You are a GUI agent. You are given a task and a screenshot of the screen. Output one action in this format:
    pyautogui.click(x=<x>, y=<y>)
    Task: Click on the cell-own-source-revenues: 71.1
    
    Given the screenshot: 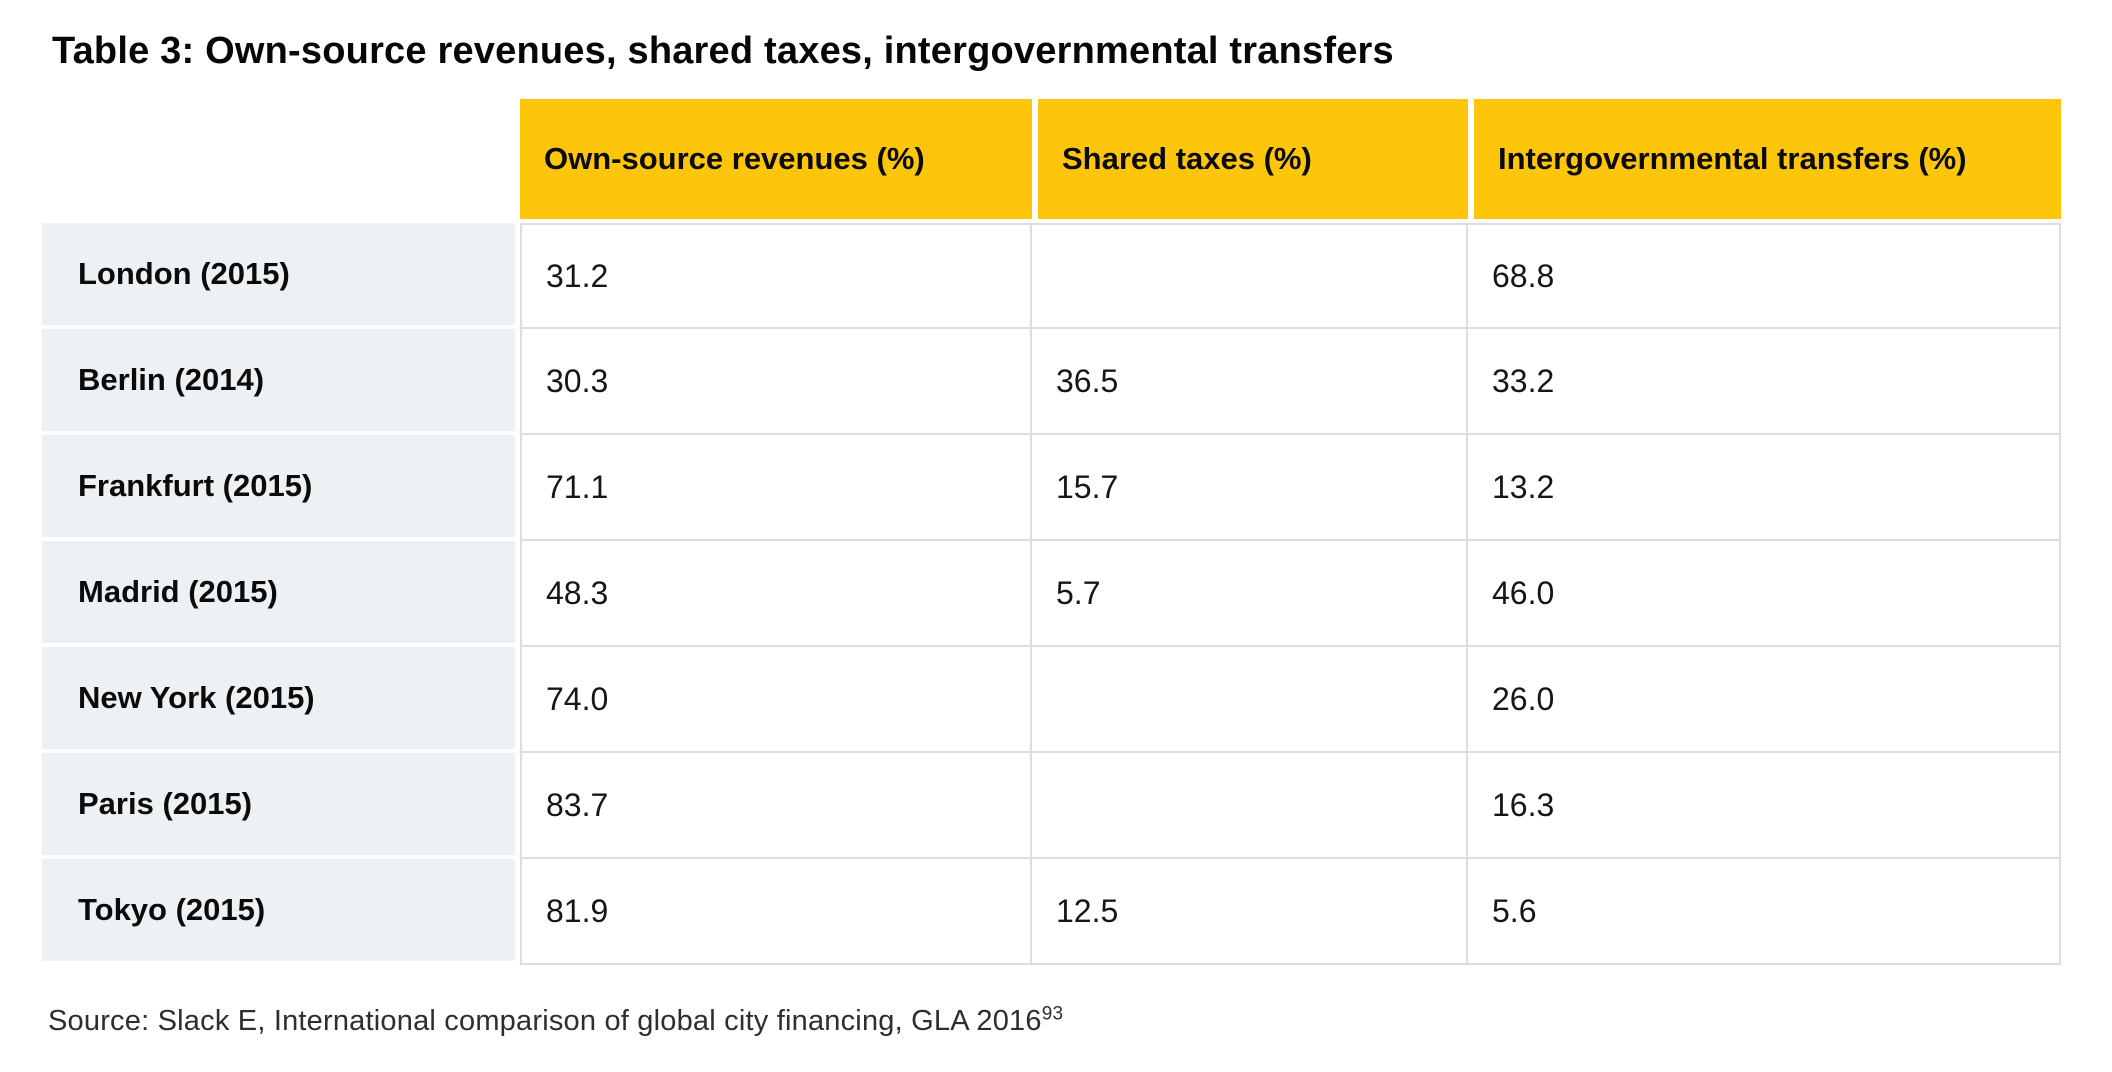 What is the action you would take?
    pyautogui.click(x=776, y=488)
    